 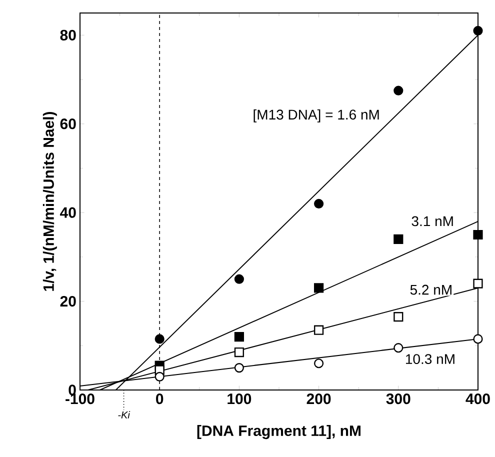 What do you see at coordinates (160, 399) in the screenshot?
I see `x-tick-label: 0` at bounding box center [160, 399].